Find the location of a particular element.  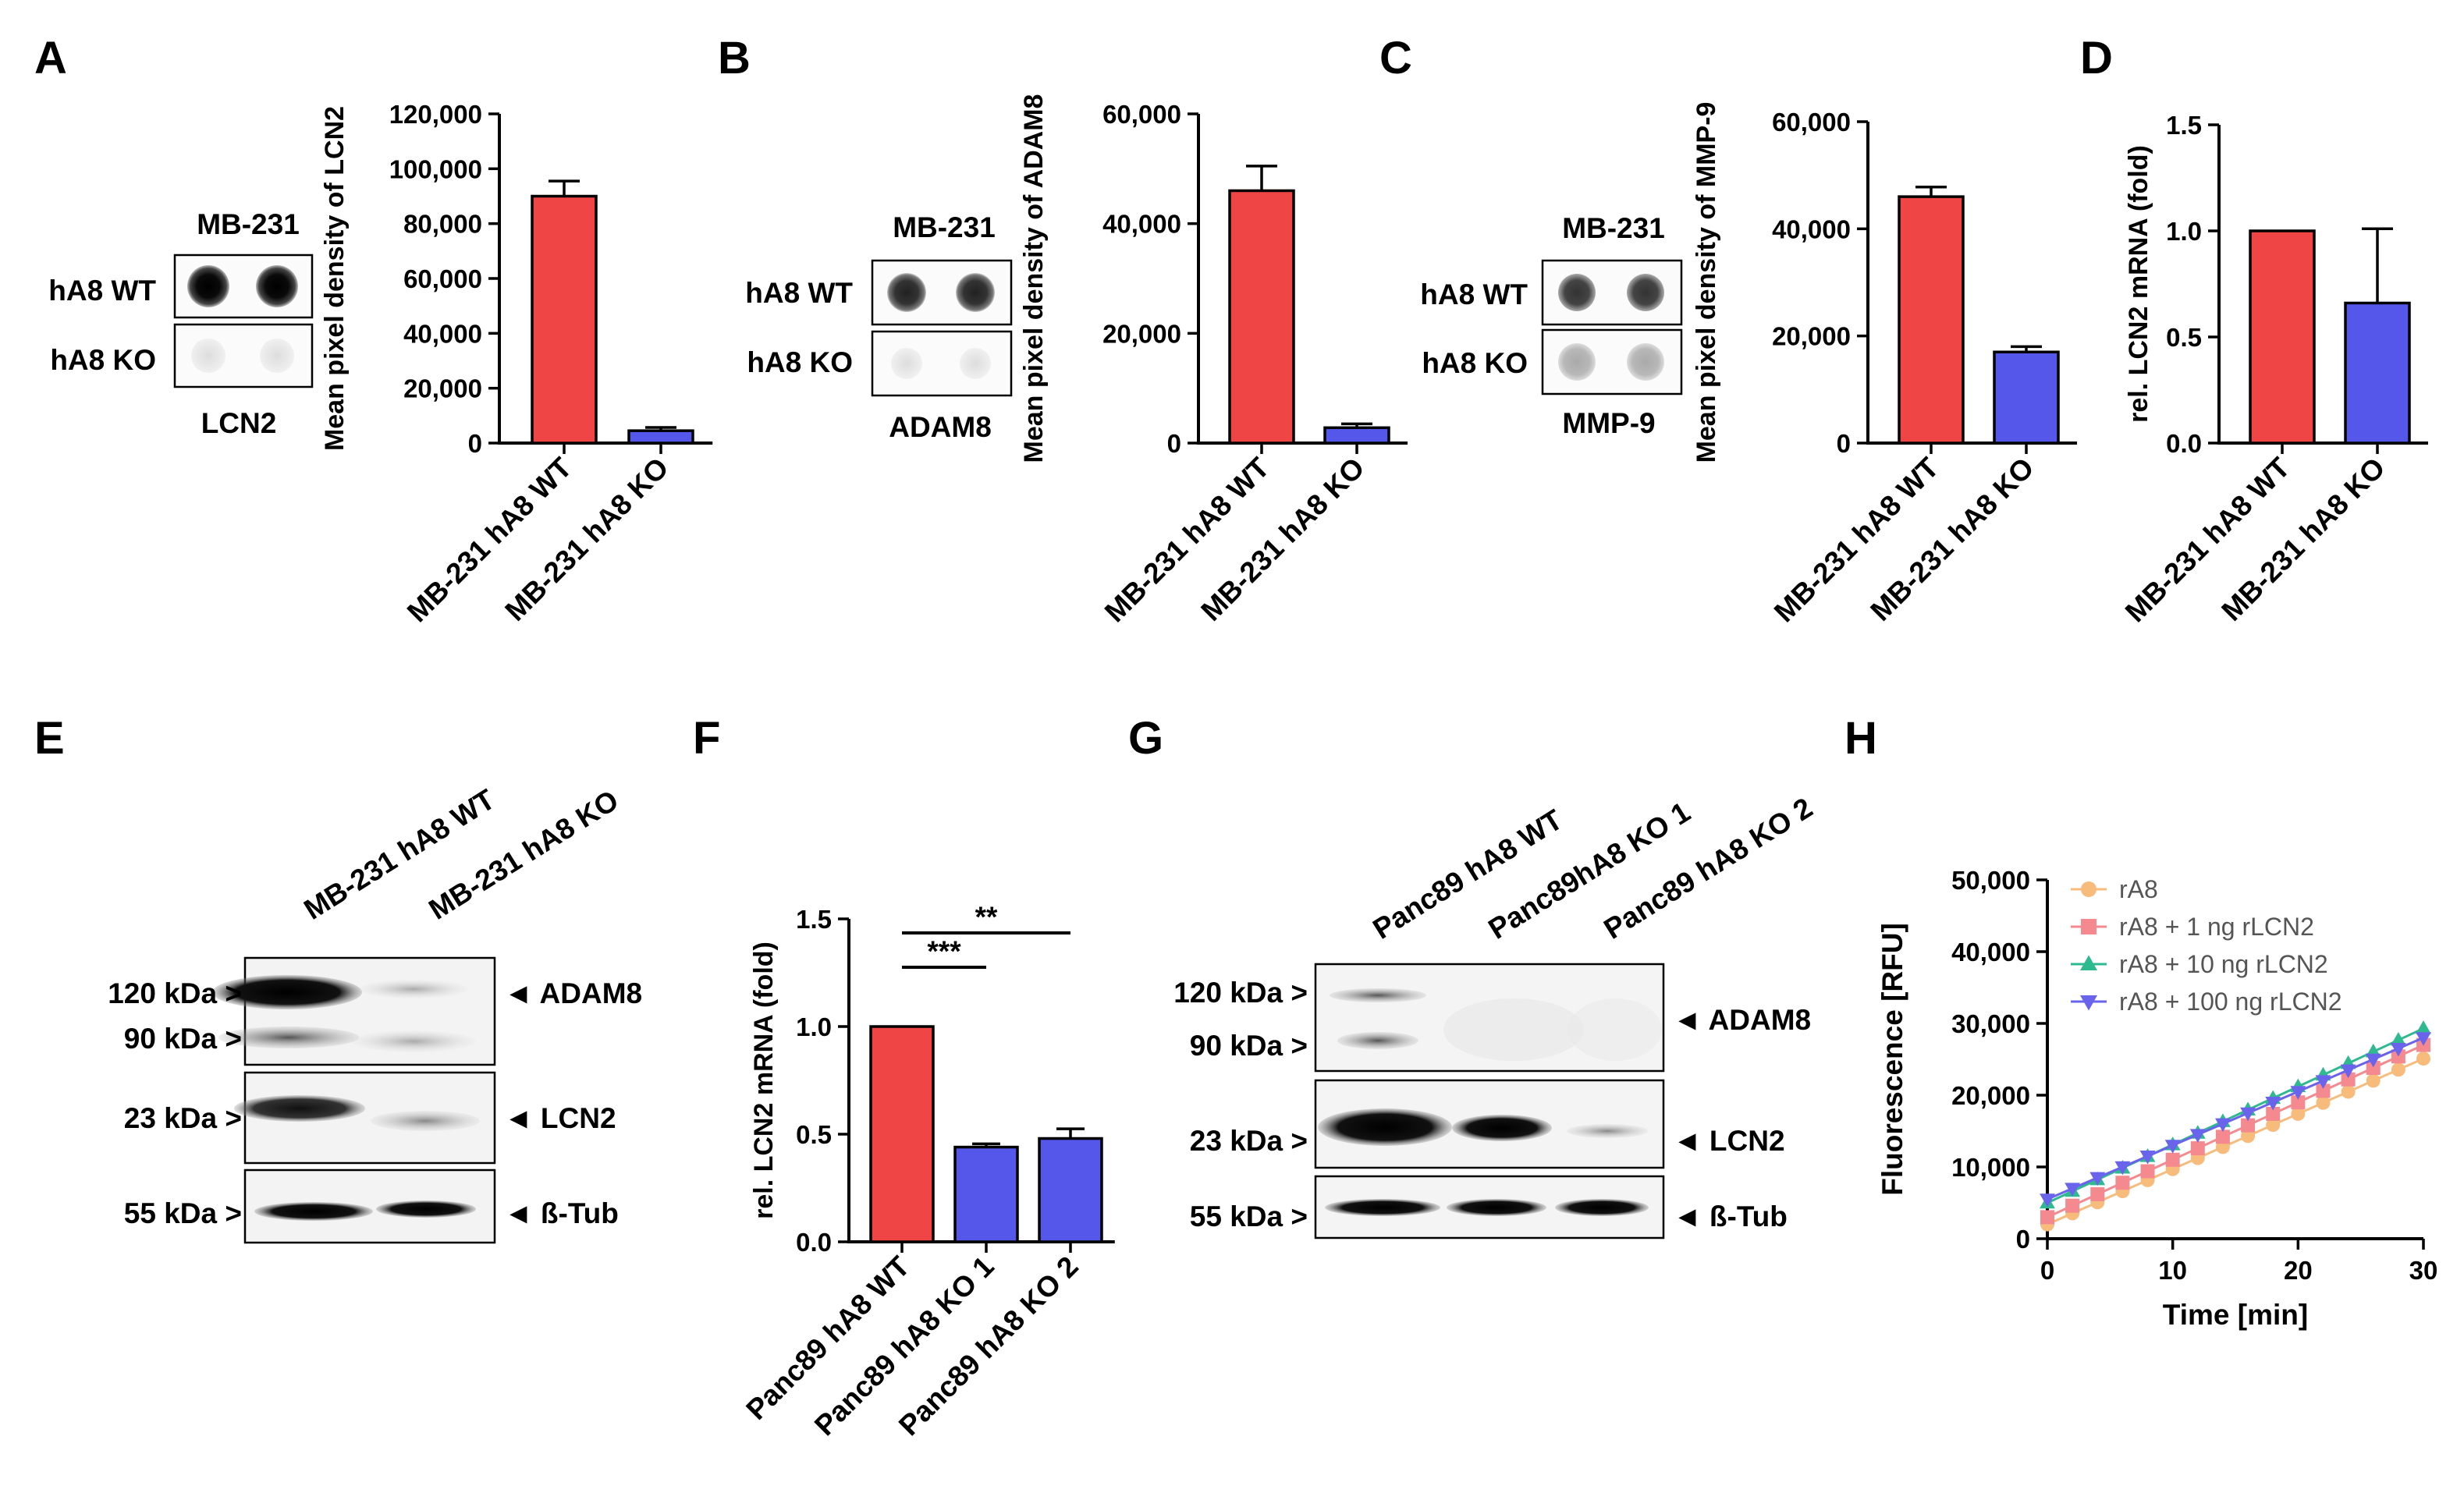

blot-c-protein: MMP-9 is located at coordinates (1608, 423).